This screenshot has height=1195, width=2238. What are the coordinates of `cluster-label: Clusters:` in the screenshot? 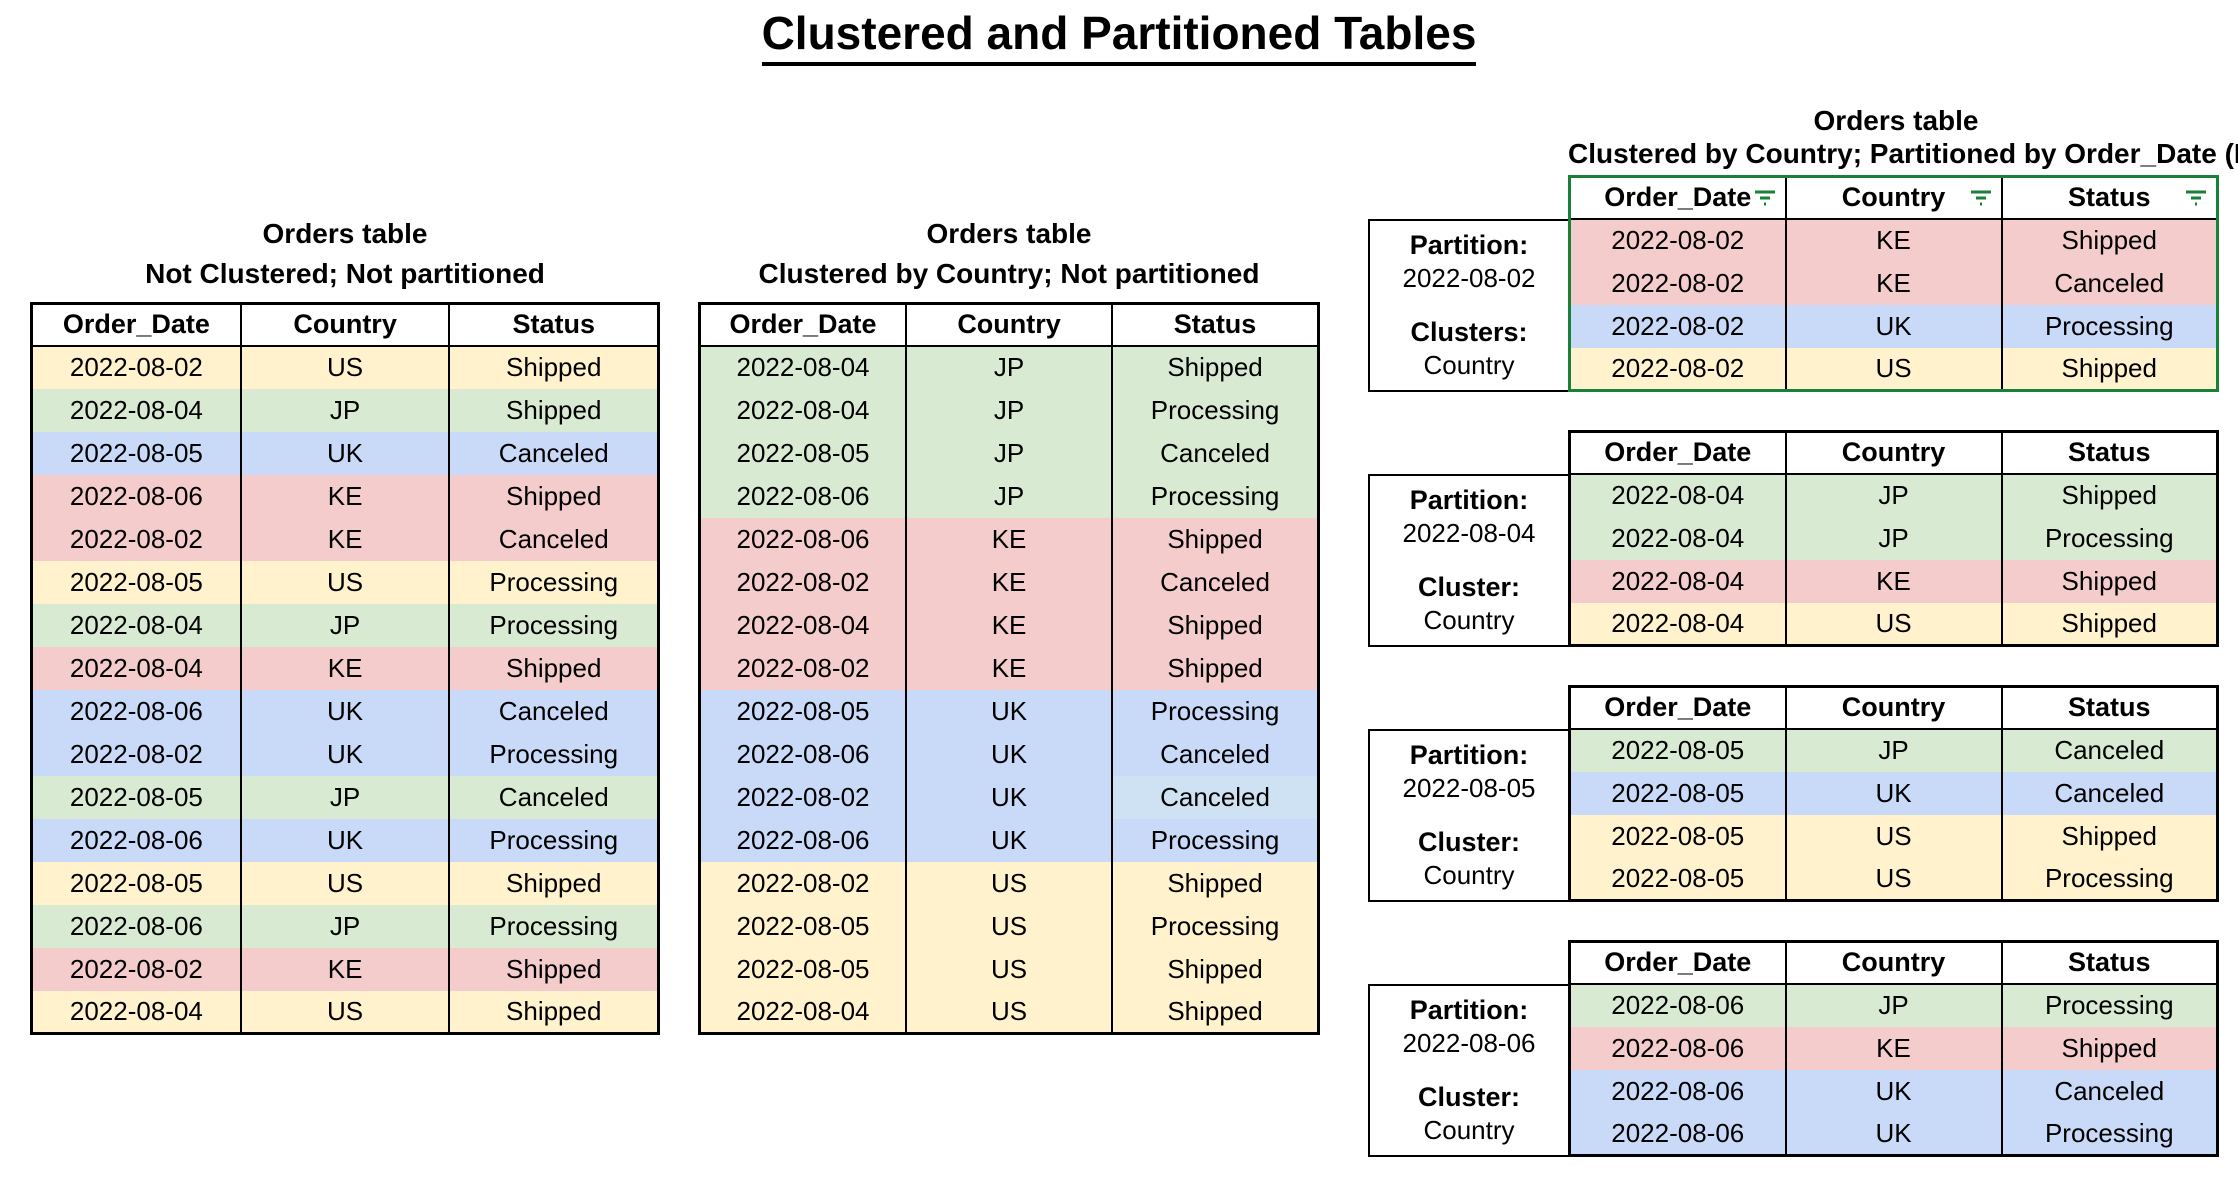 It's located at (1469, 332).